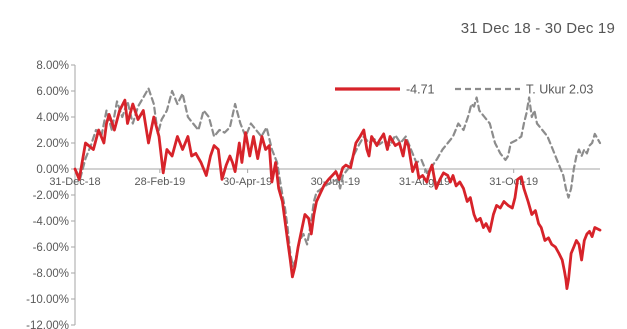 The height and width of the screenshot is (329, 627). I want to click on y-tick-label: -10.00%, so click(47, 300).